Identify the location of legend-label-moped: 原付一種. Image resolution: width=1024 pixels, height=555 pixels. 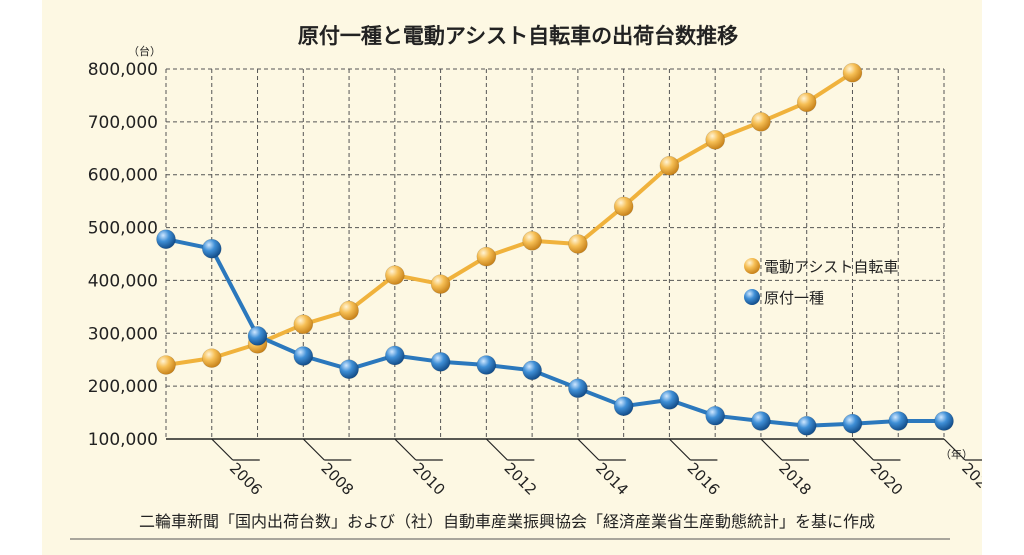
(794, 298).